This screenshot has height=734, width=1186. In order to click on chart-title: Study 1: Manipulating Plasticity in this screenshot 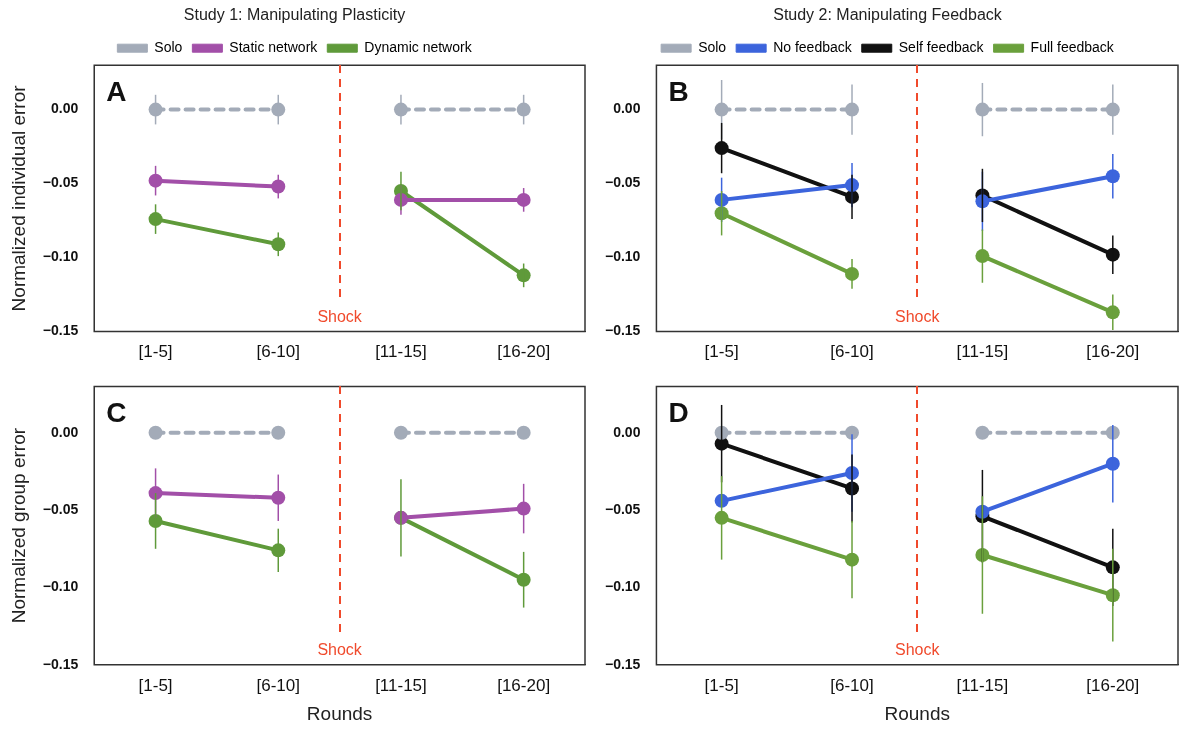, I will do `click(294, 15)`.